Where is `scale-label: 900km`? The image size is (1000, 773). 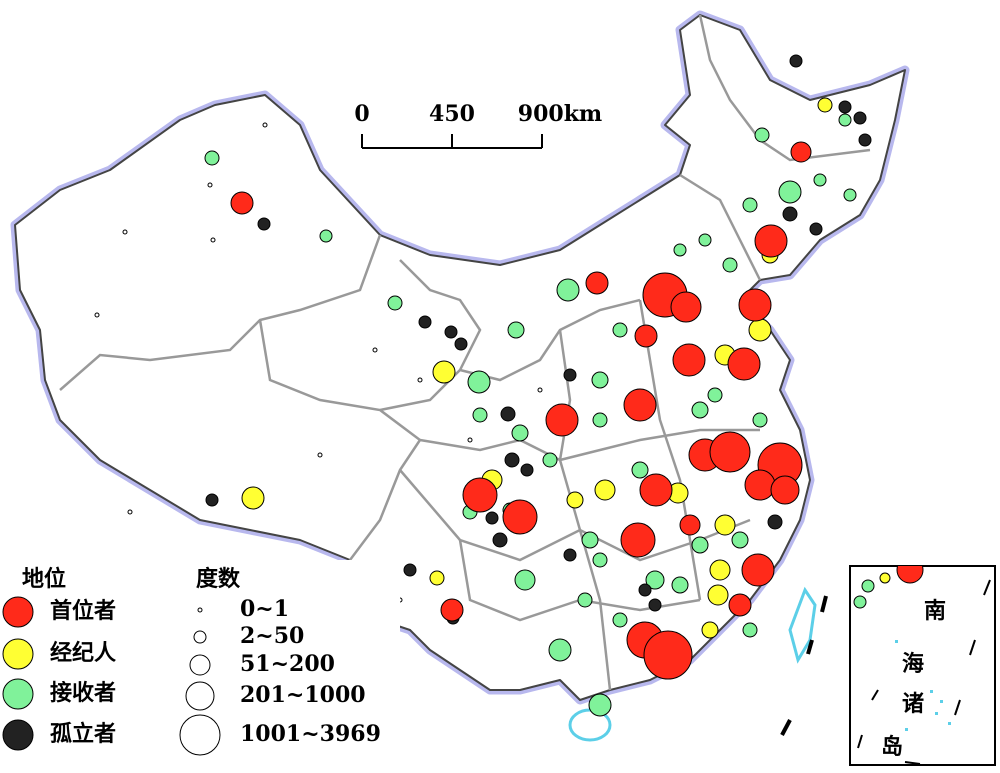 scale-label: 900km is located at coordinates (560, 114).